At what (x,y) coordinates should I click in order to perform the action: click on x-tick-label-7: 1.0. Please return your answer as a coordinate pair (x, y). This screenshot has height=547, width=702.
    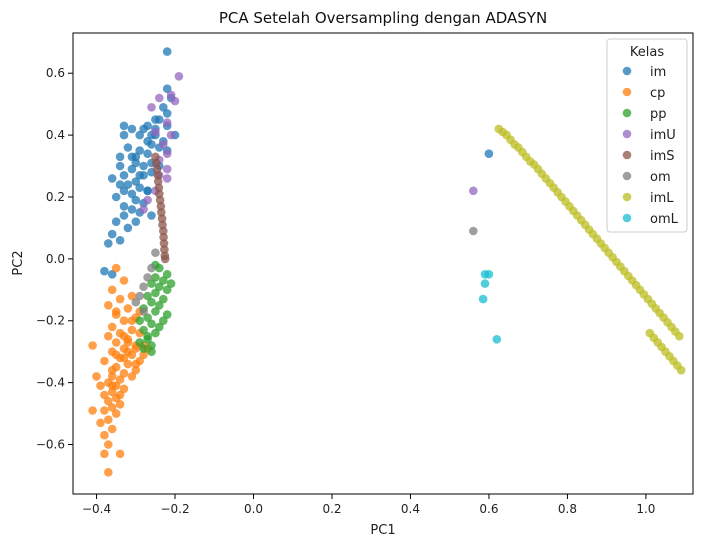
    Looking at the image, I should click on (645, 509).